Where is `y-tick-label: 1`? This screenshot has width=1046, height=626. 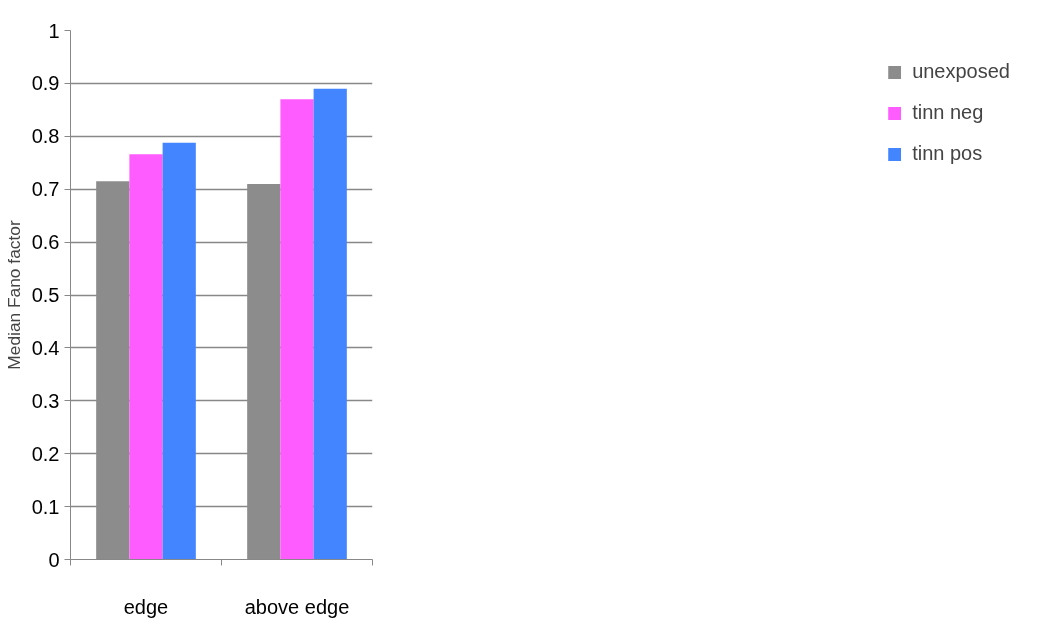
y-tick-label: 1 is located at coordinates (54, 30).